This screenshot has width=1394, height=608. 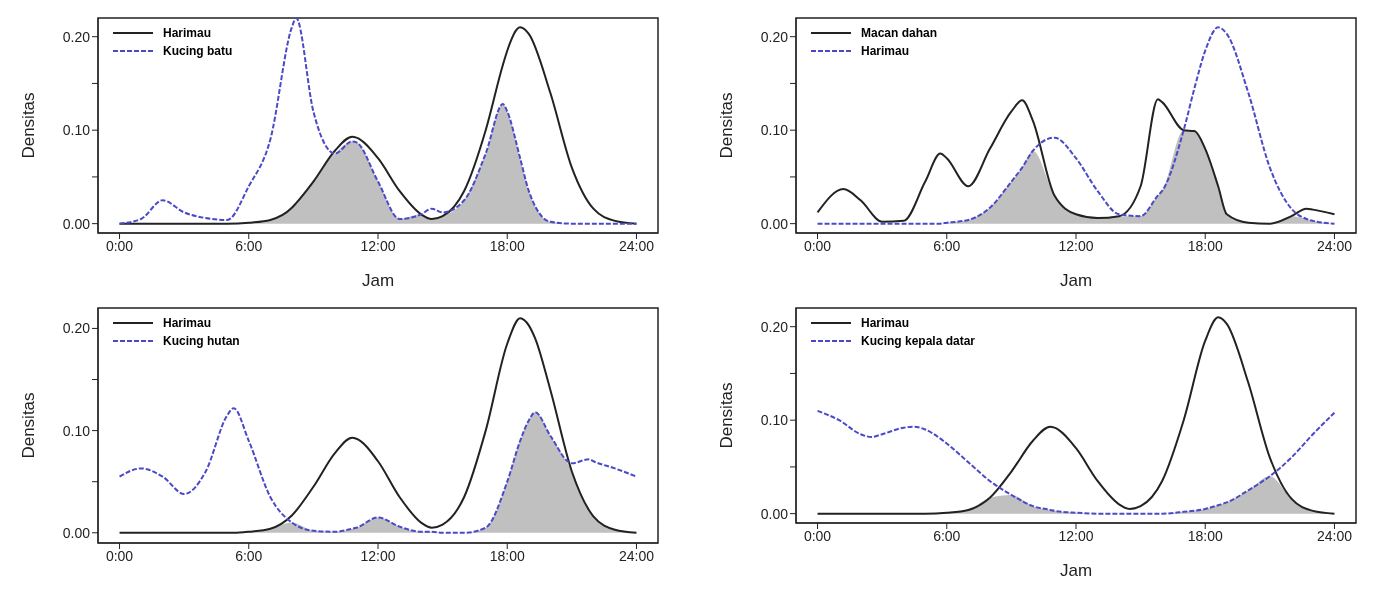 I want to click on legend-label: Kucing hutan, so click(x=201, y=341).